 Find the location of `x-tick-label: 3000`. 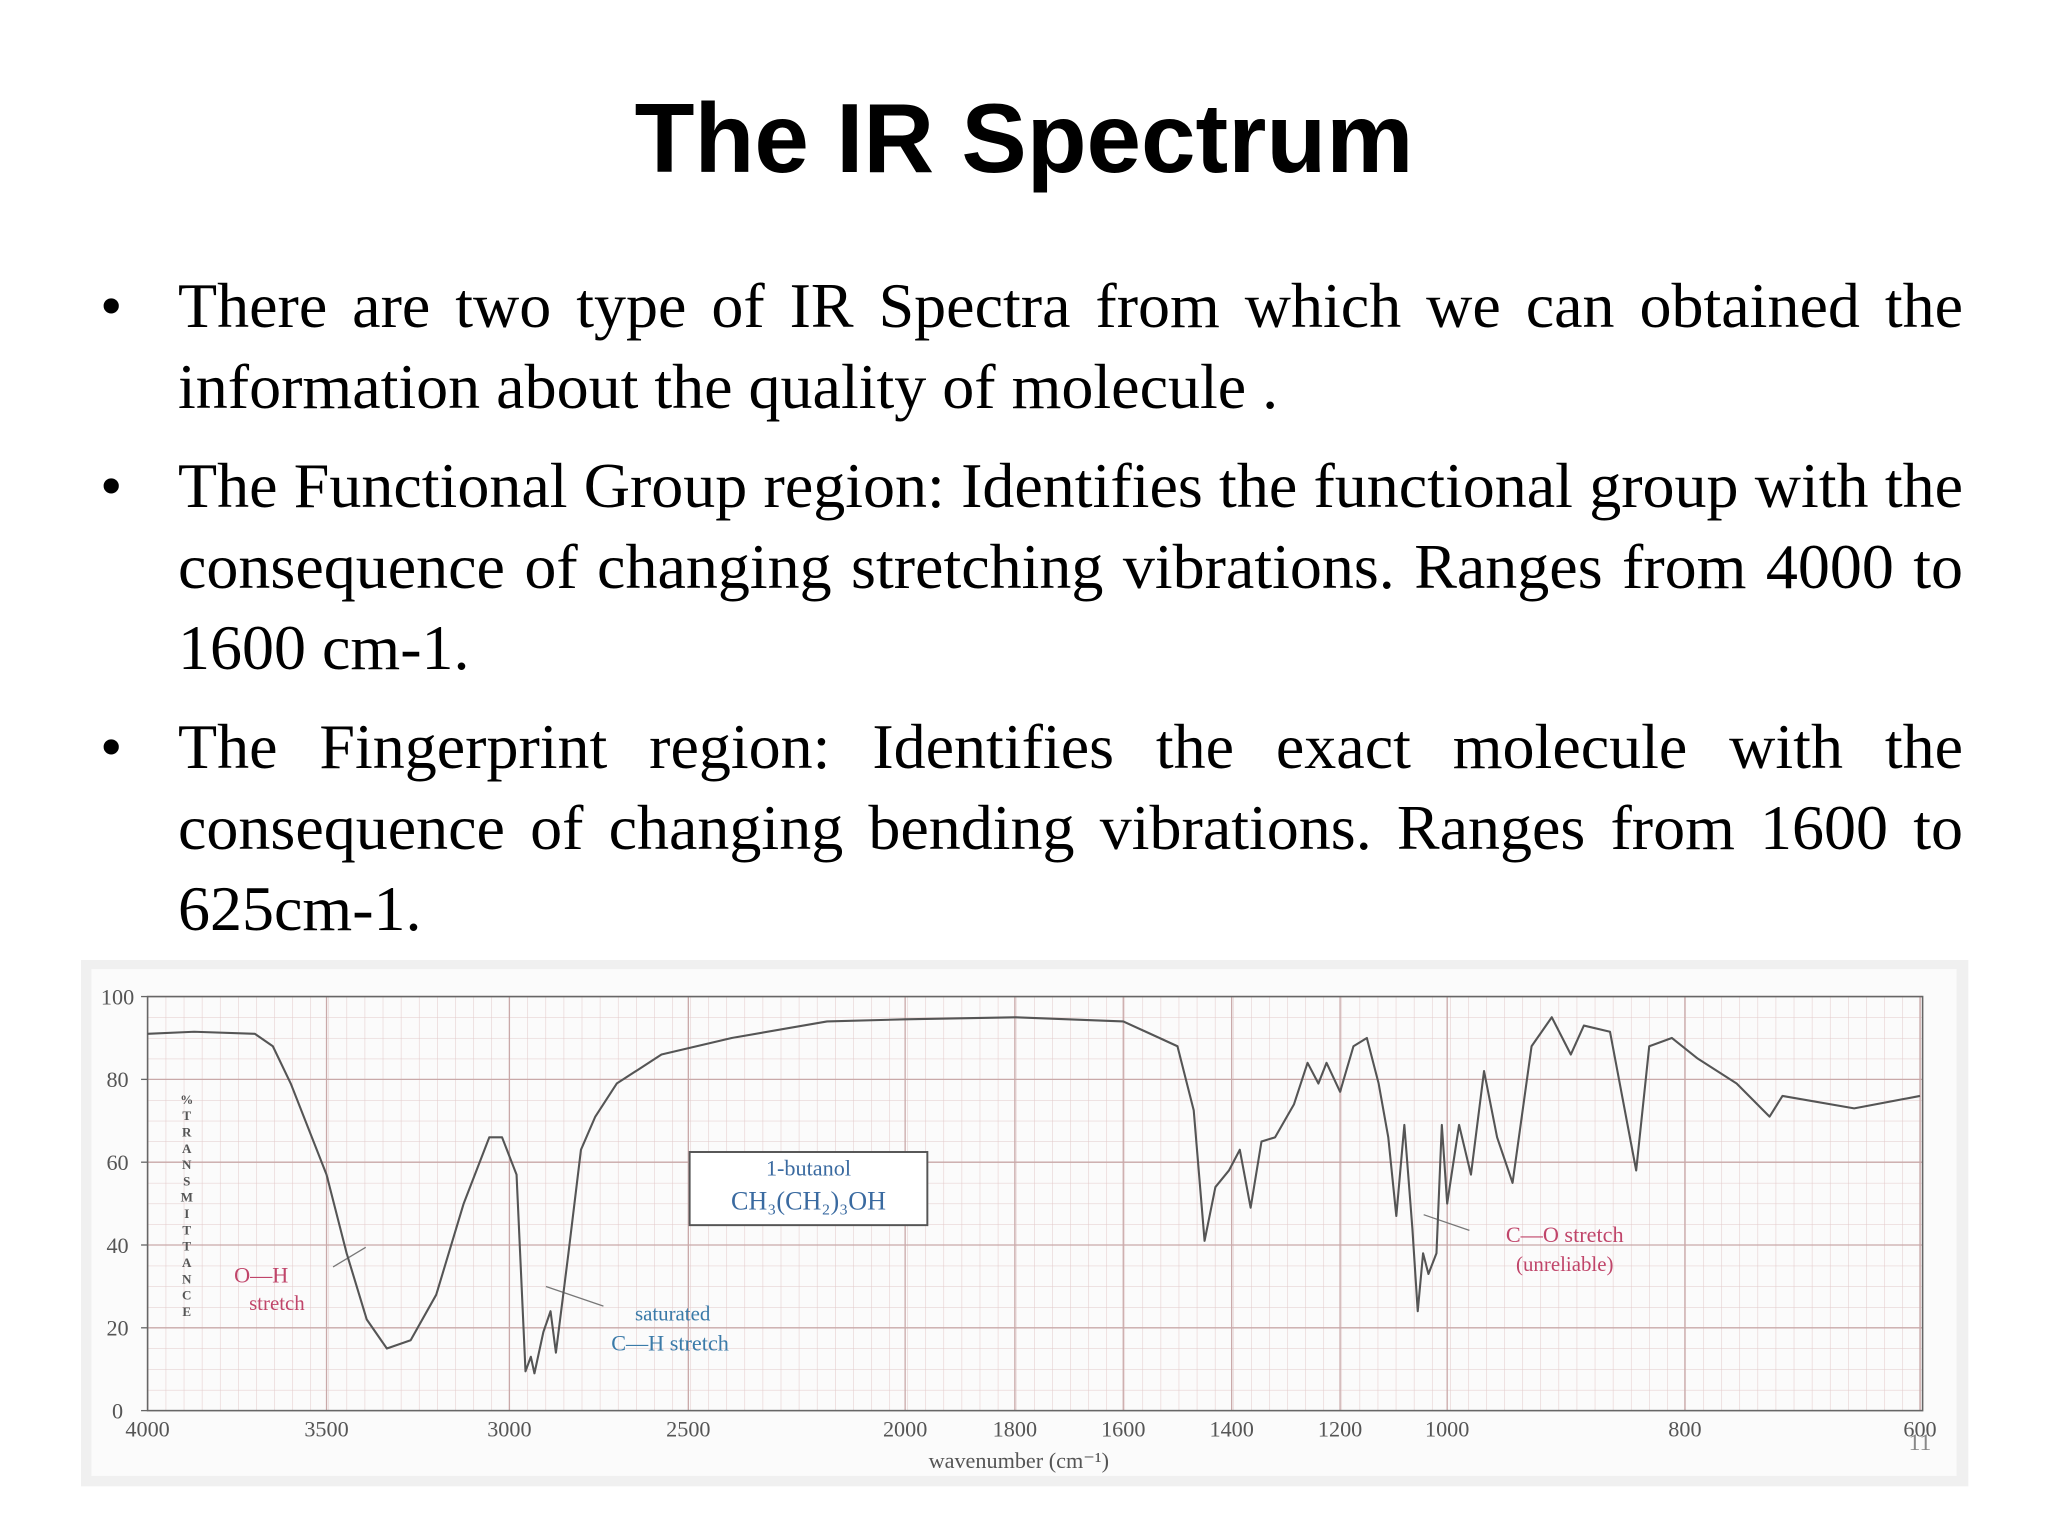

x-tick-label: 3000 is located at coordinates (509, 1429).